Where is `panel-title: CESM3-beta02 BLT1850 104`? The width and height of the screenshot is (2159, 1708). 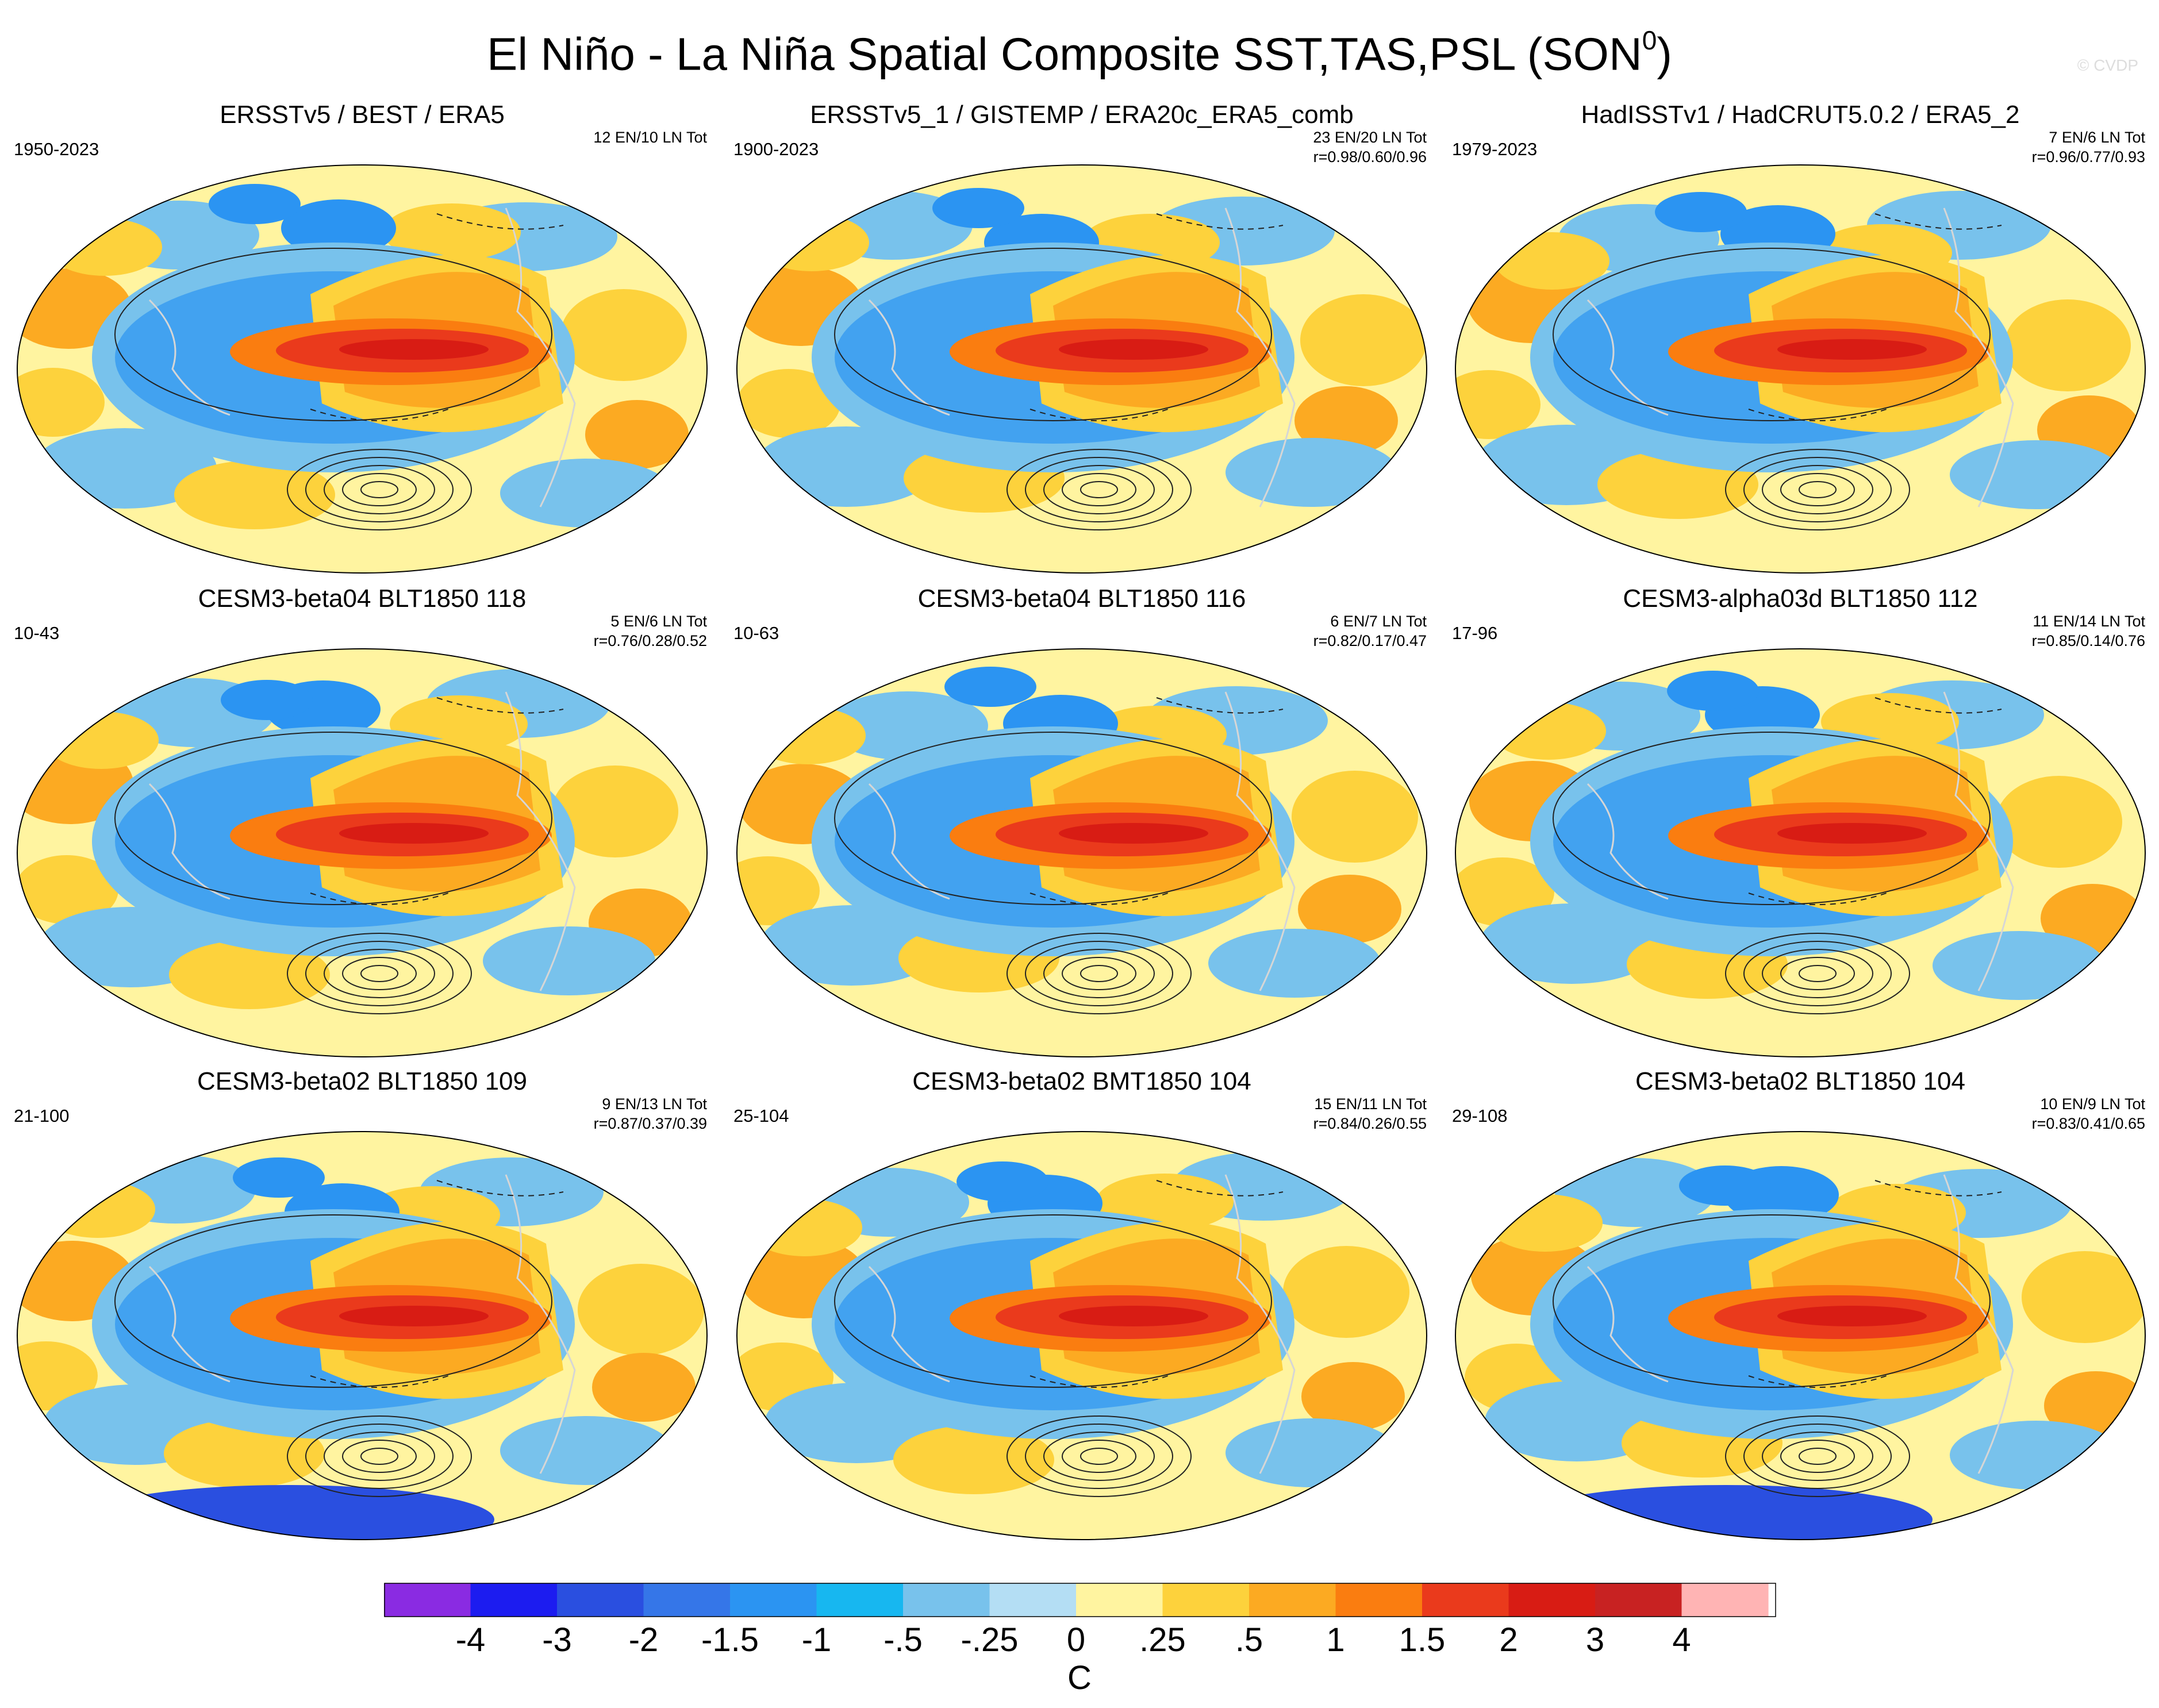 panel-title: CESM3-beta02 BLT1850 104 is located at coordinates (1800, 1081).